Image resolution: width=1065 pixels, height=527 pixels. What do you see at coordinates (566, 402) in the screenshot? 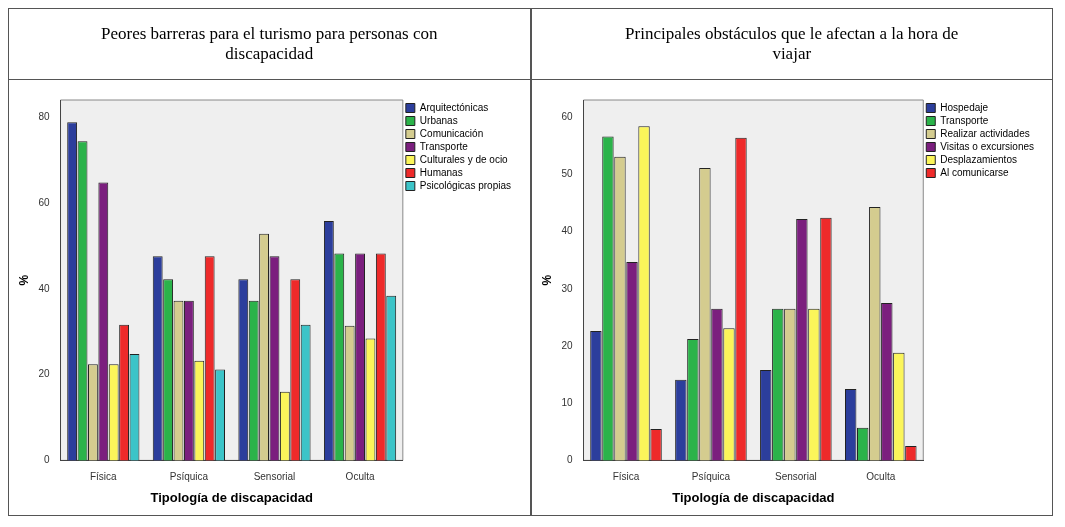
I see `y-tick-label: 10` at bounding box center [566, 402].